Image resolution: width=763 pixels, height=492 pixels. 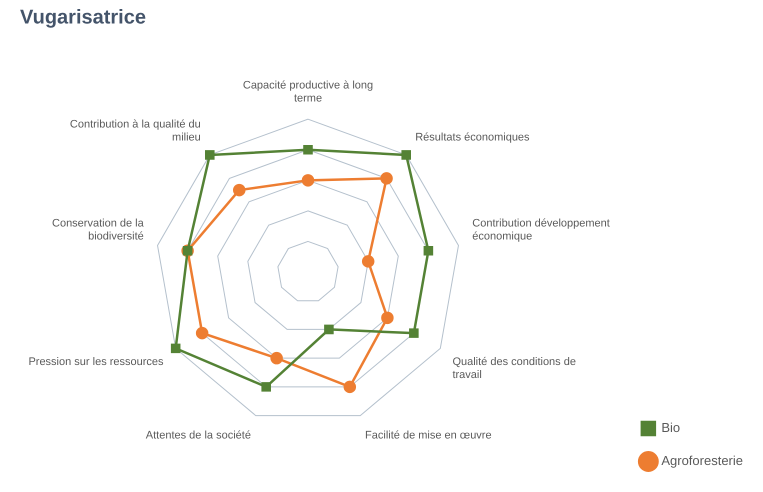 I want to click on spoke-label: Attentes de la société, so click(x=198, y=435).